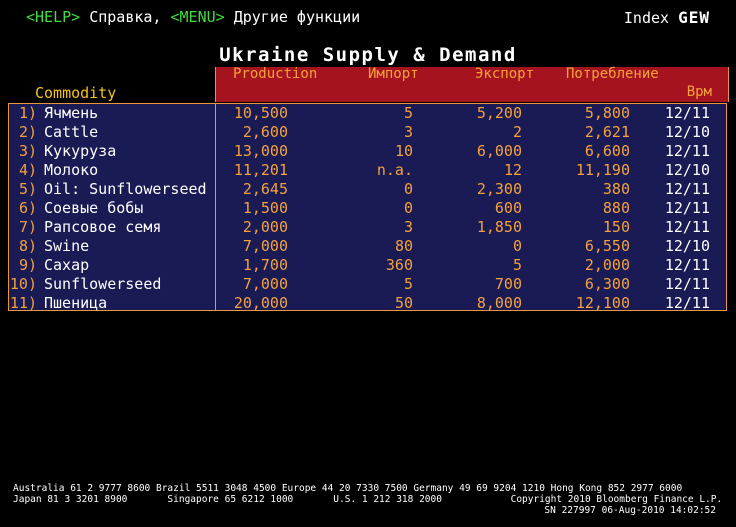 This screenshot has width=736, height=527. I want to click on index-indicator: Index GEW, so click(667, 17).